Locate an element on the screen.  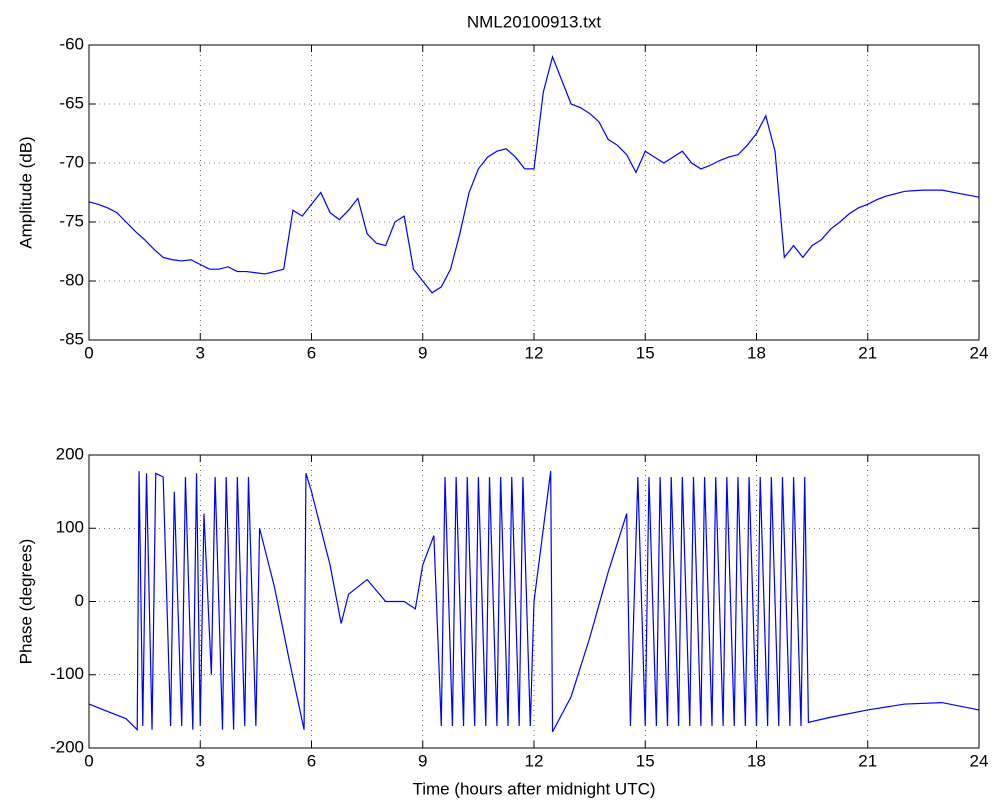
y-tick-label: -200 is located at coordinates (67, 746).